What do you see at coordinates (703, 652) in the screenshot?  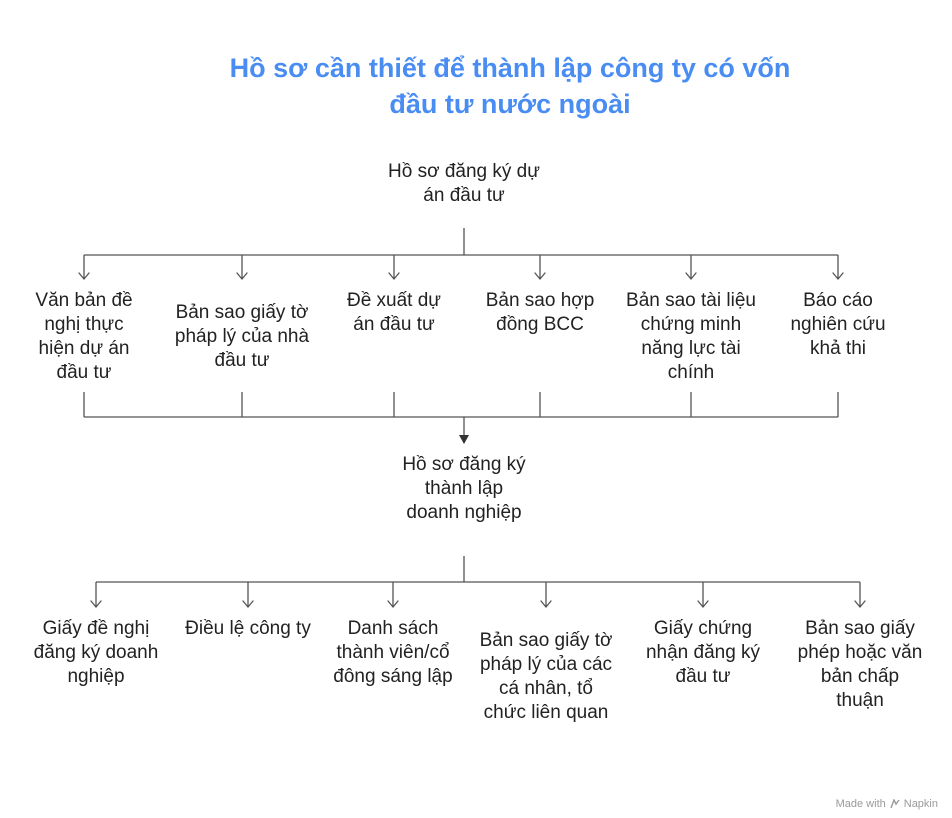 I see `item-investment-registration-certificate: Giấy chứng nhận đăng ký đầu tư` at bounding box center [703, 652].